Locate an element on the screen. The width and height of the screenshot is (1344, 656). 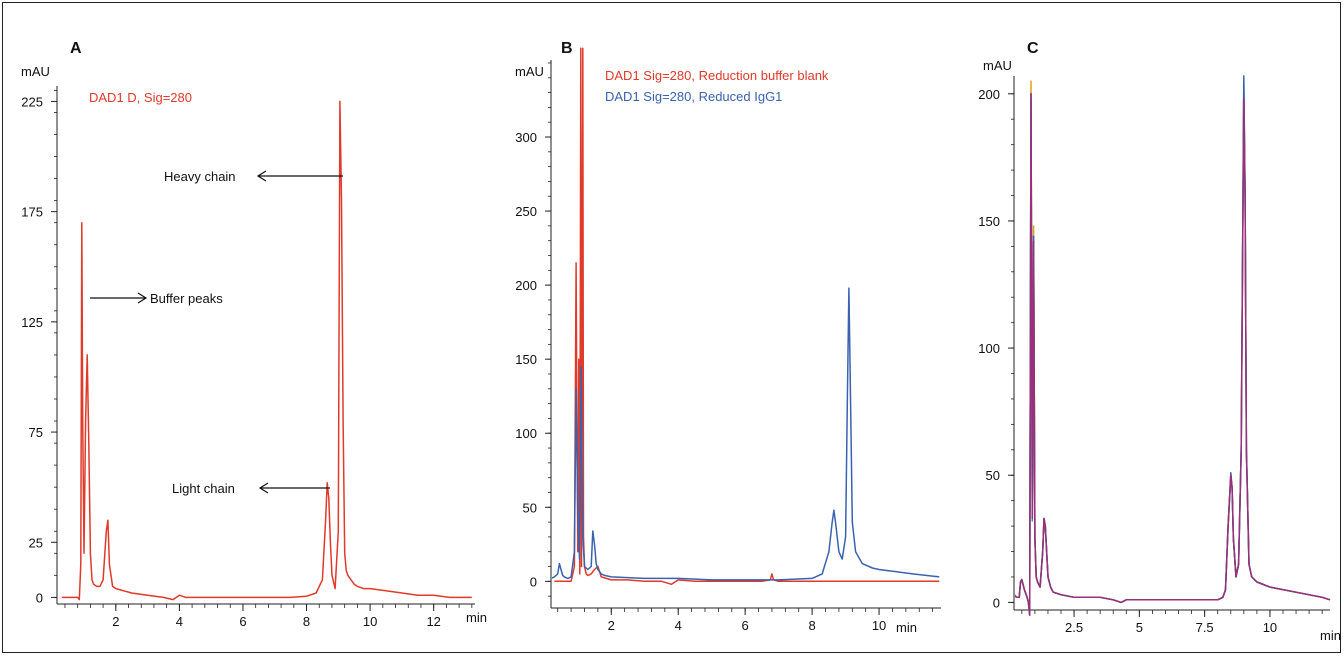
legend-entry: DAD1 Sig=280, Reduction buffer blank is located at coordinates (717, 75).